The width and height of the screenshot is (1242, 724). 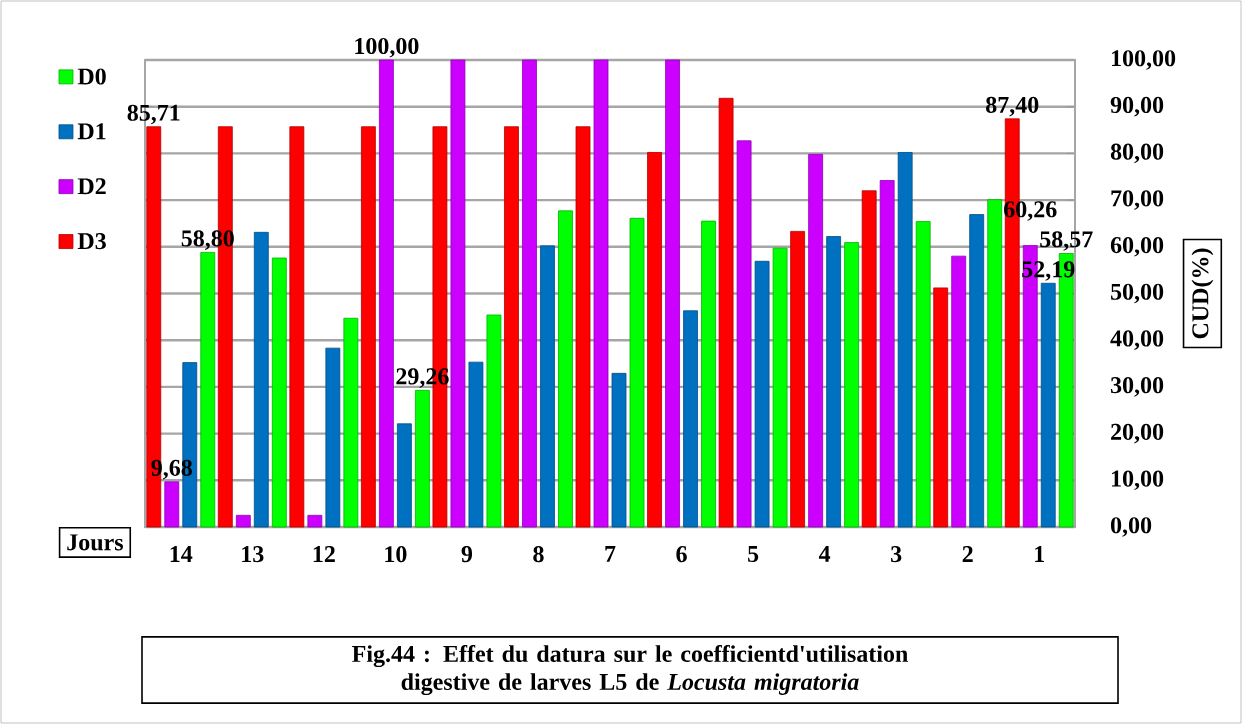 What do you see at coordinates (1137, 200) in the screenshot?
I see `y-tick-label: 70,00` at bounding box center [1137, 200].